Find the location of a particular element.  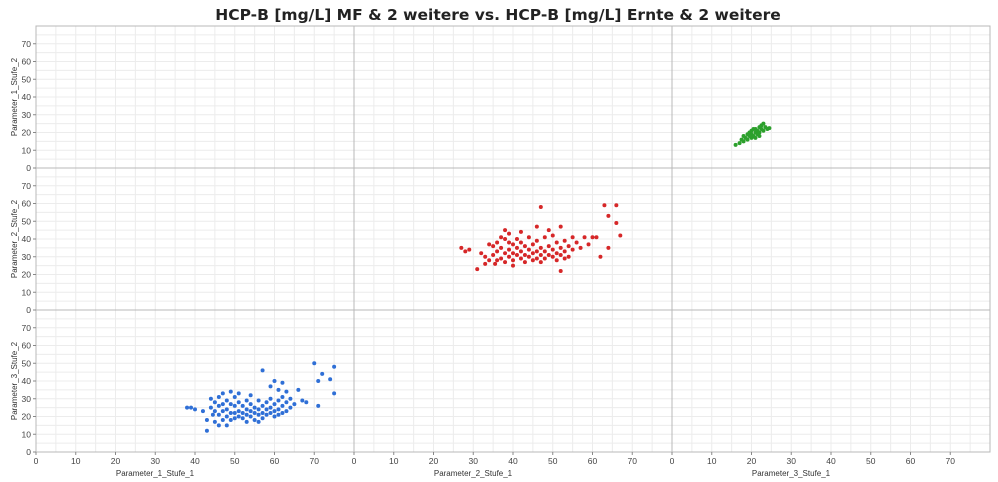

x-axis-label: Parameter_3_Stufe_1 is located at coordinates (791, 473).